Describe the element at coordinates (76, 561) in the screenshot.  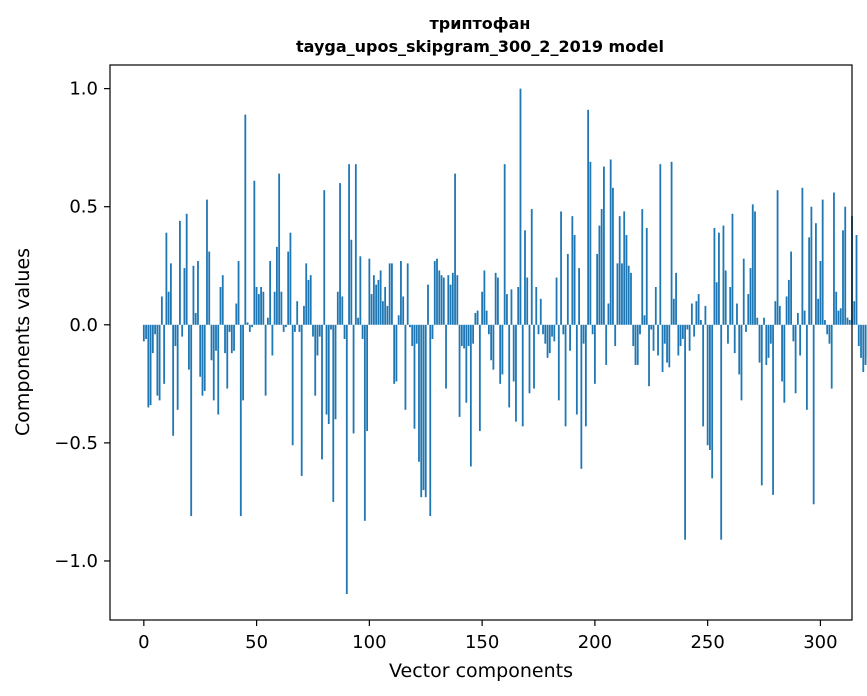
I see `y-tick-label: −1.0` at that location.